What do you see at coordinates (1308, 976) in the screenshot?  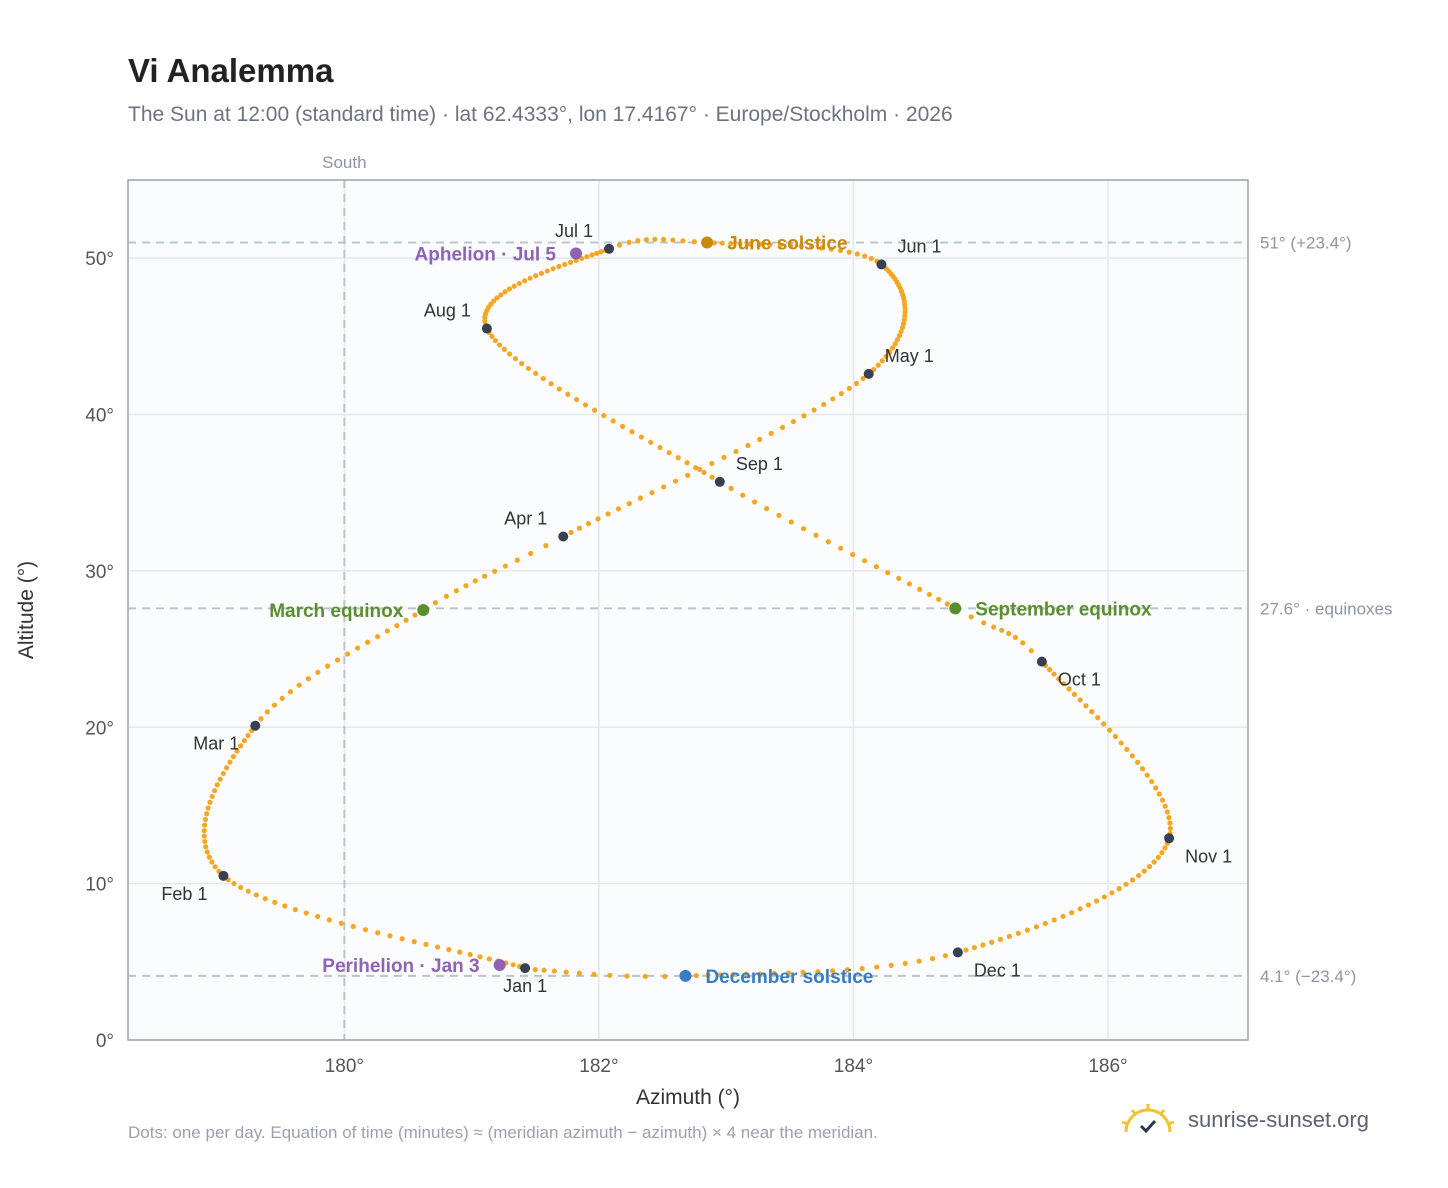 I see `reference-line-label: 4.1° (−23.4°)` at bounding box center [1308, 976].